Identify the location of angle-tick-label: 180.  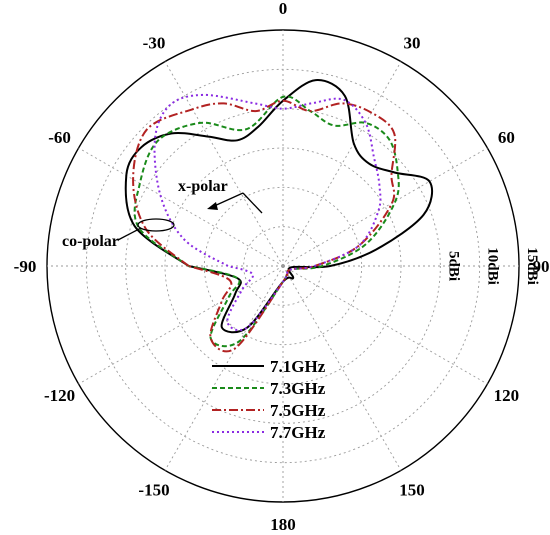
(283, 524).